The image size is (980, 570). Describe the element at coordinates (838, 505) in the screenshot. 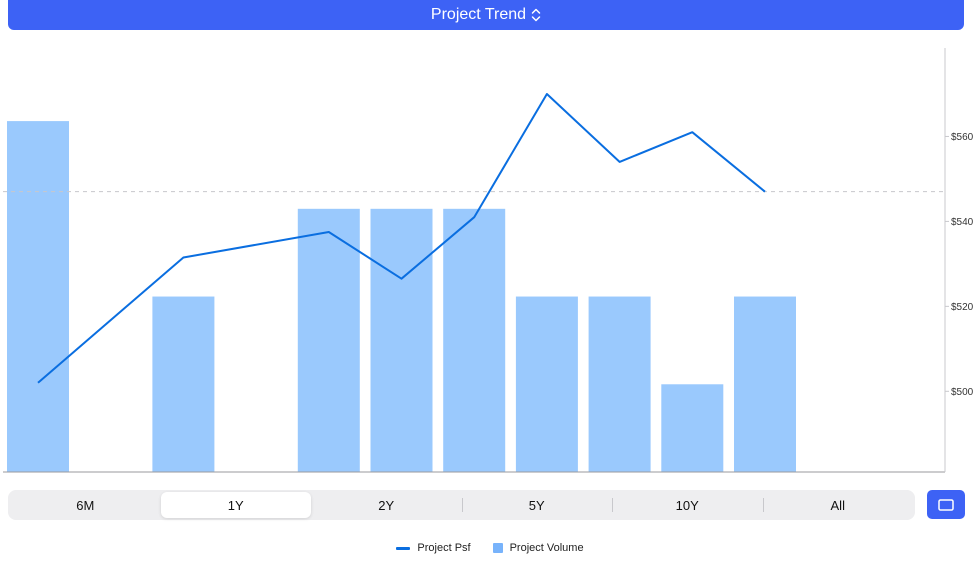

I see `range-option-all: All` at that location.